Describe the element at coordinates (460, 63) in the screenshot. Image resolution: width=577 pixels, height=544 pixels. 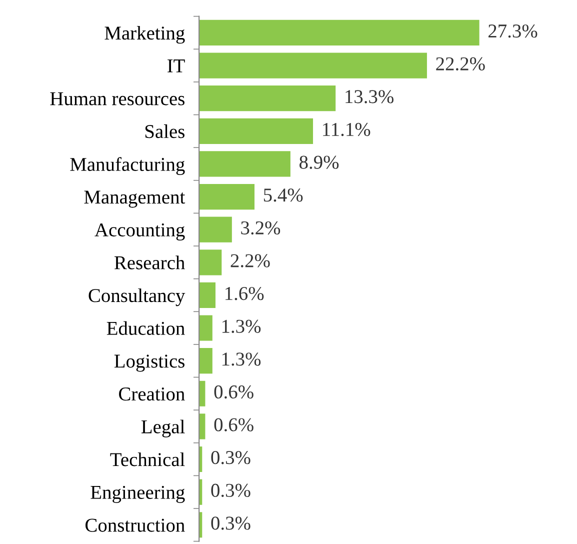
I see `data-label: 22.2%` at that location.